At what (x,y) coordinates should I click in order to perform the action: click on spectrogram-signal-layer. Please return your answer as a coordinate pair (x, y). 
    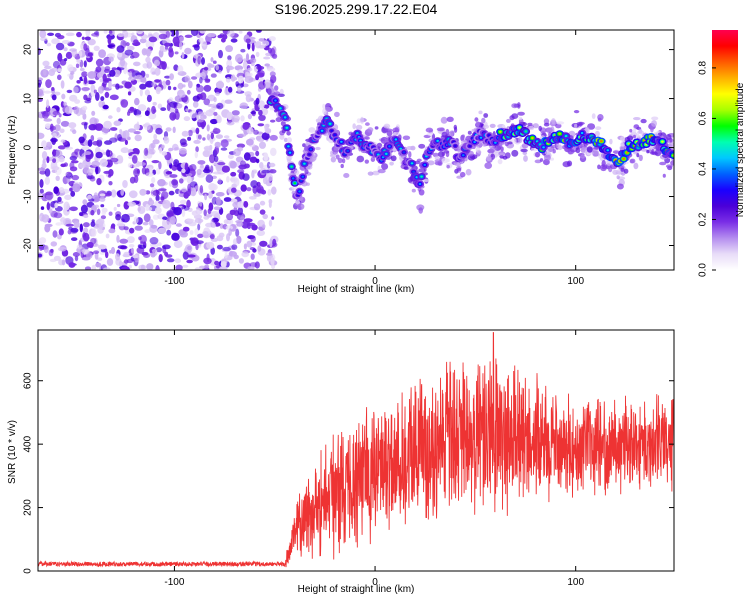
    Looking at the image, I should click on (470, 142).